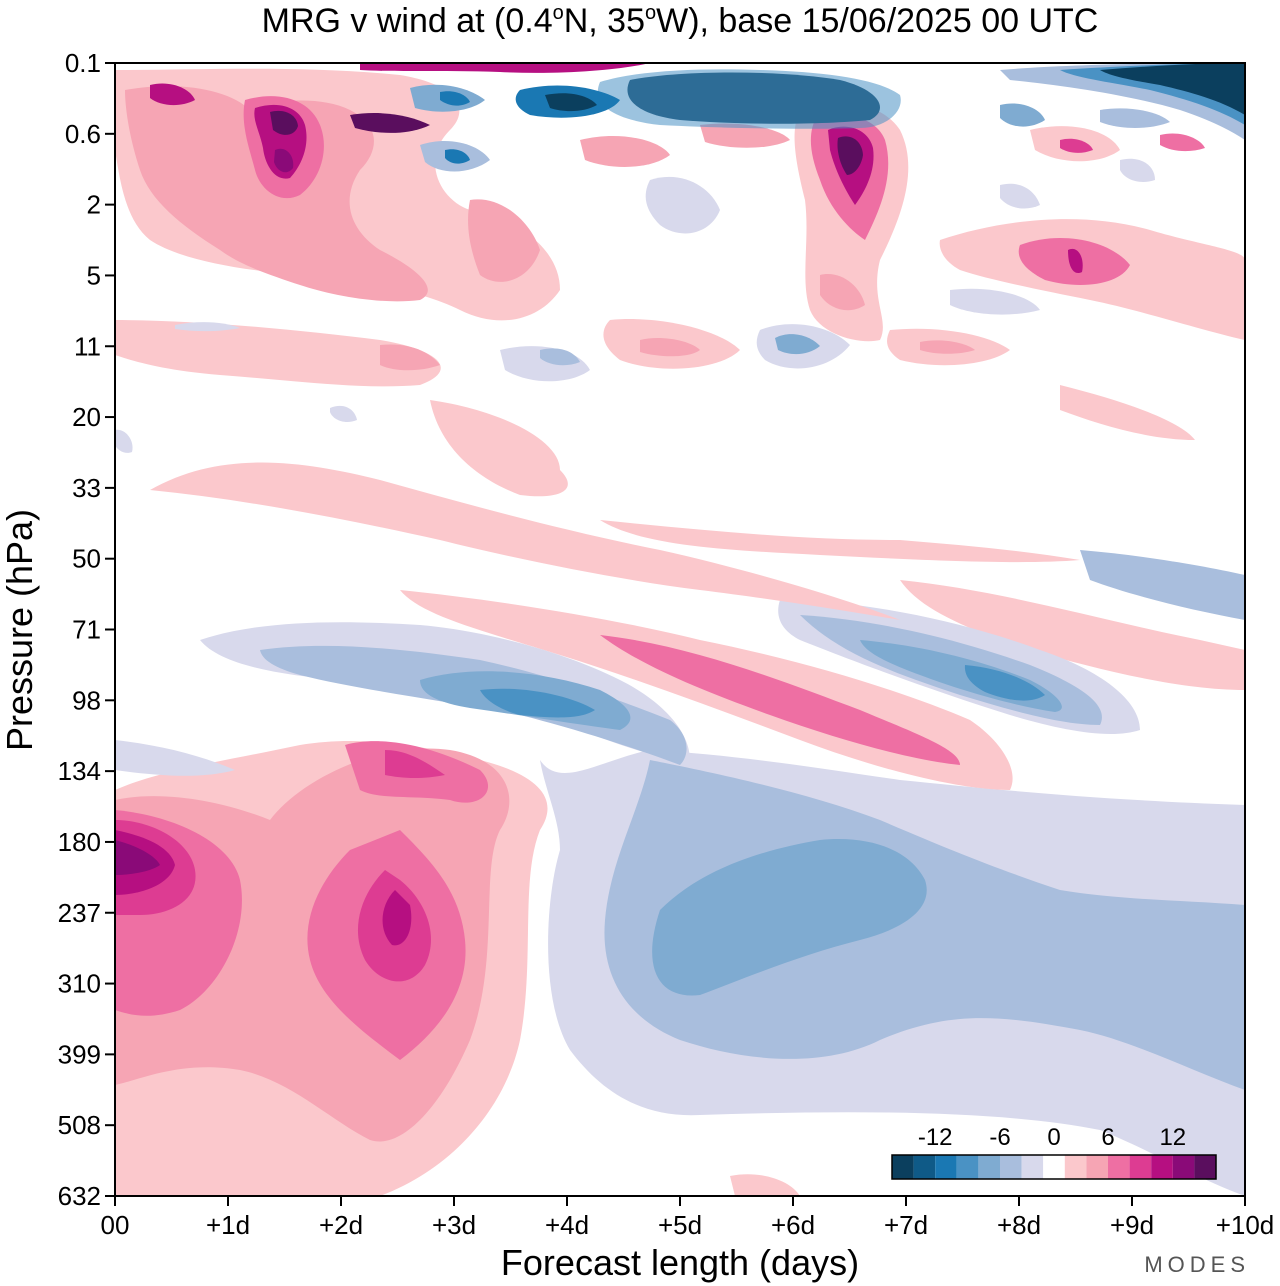  Describe the element at coordinates (79, 913) in the screenshot. I see `y-tick-label: 237` at that location.